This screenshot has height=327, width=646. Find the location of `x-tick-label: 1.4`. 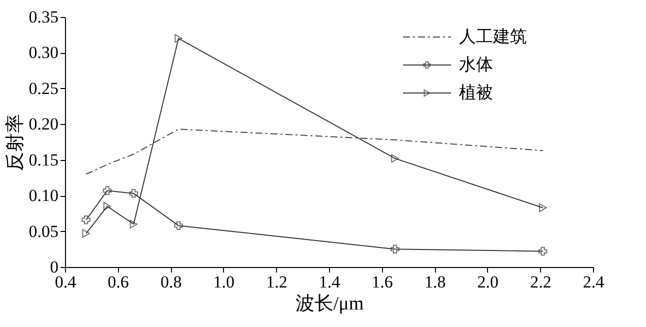

x-tick-label: 1.4 is located at coordinates (329, 282).